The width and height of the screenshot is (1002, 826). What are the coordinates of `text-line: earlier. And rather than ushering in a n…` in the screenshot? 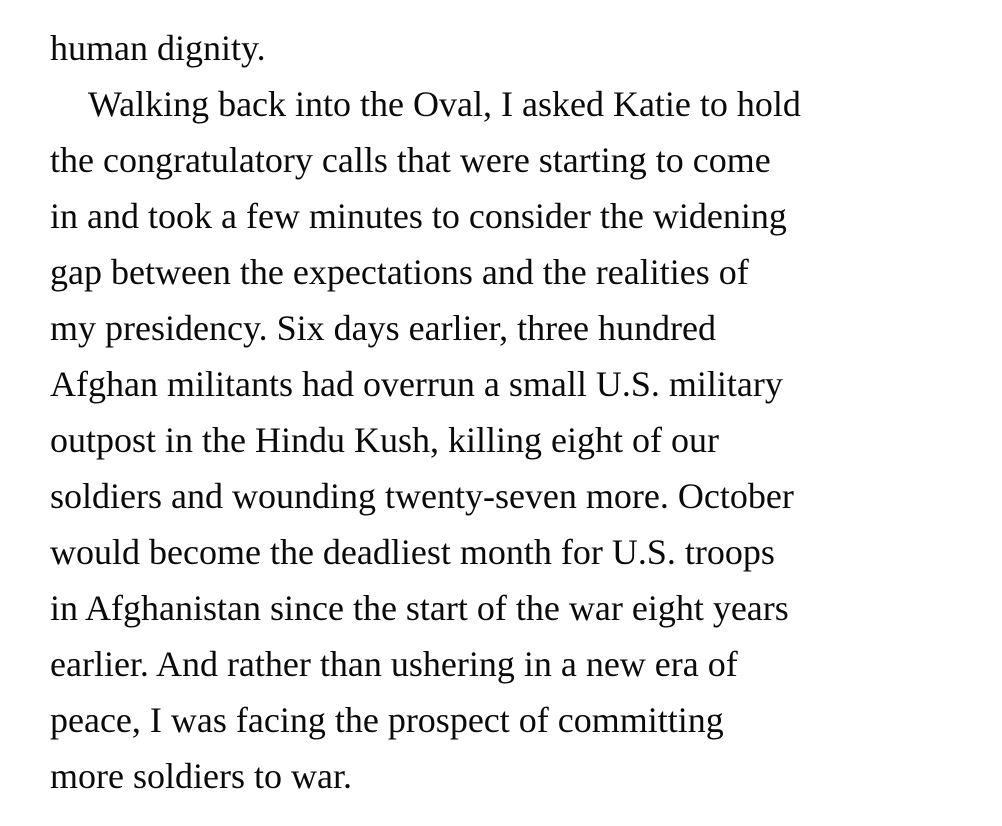 It's located at (394, 664).